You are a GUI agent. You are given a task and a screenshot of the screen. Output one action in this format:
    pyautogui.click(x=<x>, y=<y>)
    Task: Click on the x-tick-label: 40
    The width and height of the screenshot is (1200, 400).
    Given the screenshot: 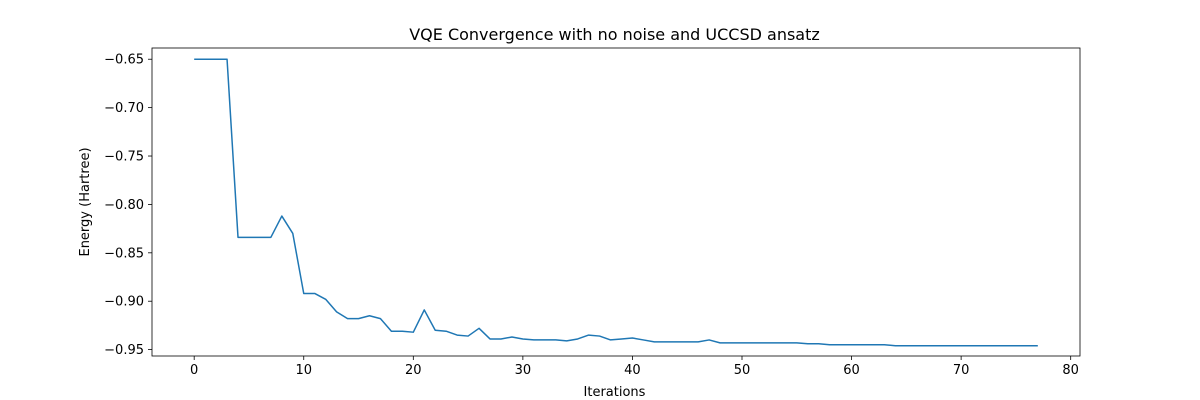 What is the action you would take?
    pyautogui.click(x=632, y=370)
    